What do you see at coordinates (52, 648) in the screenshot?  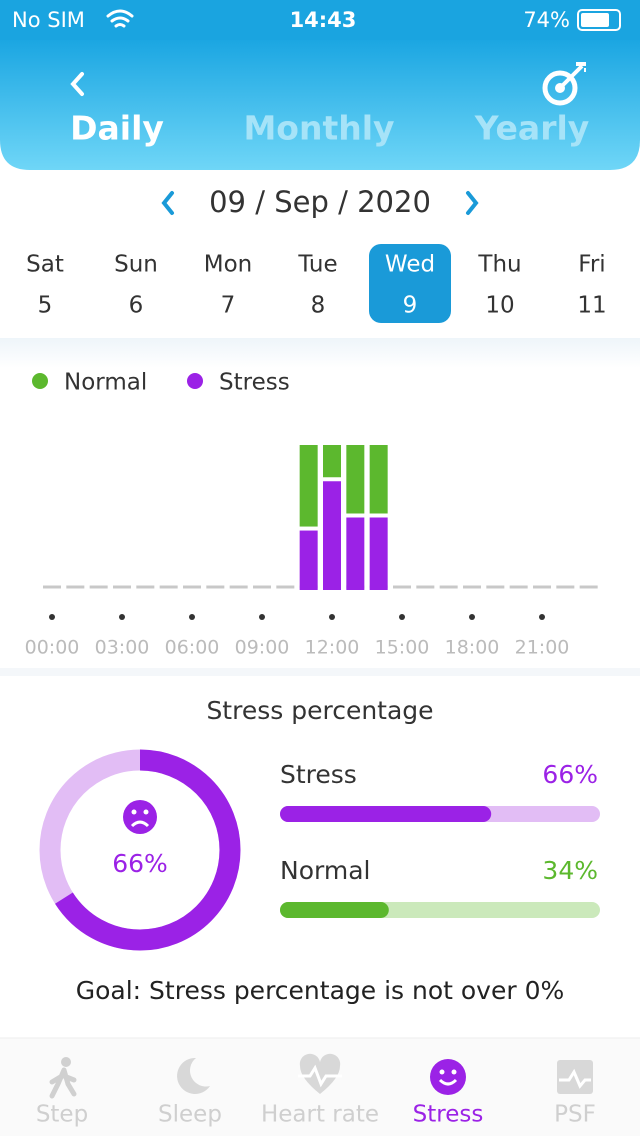 I see `time-label: 00:00` at bounding box center [52, 648].